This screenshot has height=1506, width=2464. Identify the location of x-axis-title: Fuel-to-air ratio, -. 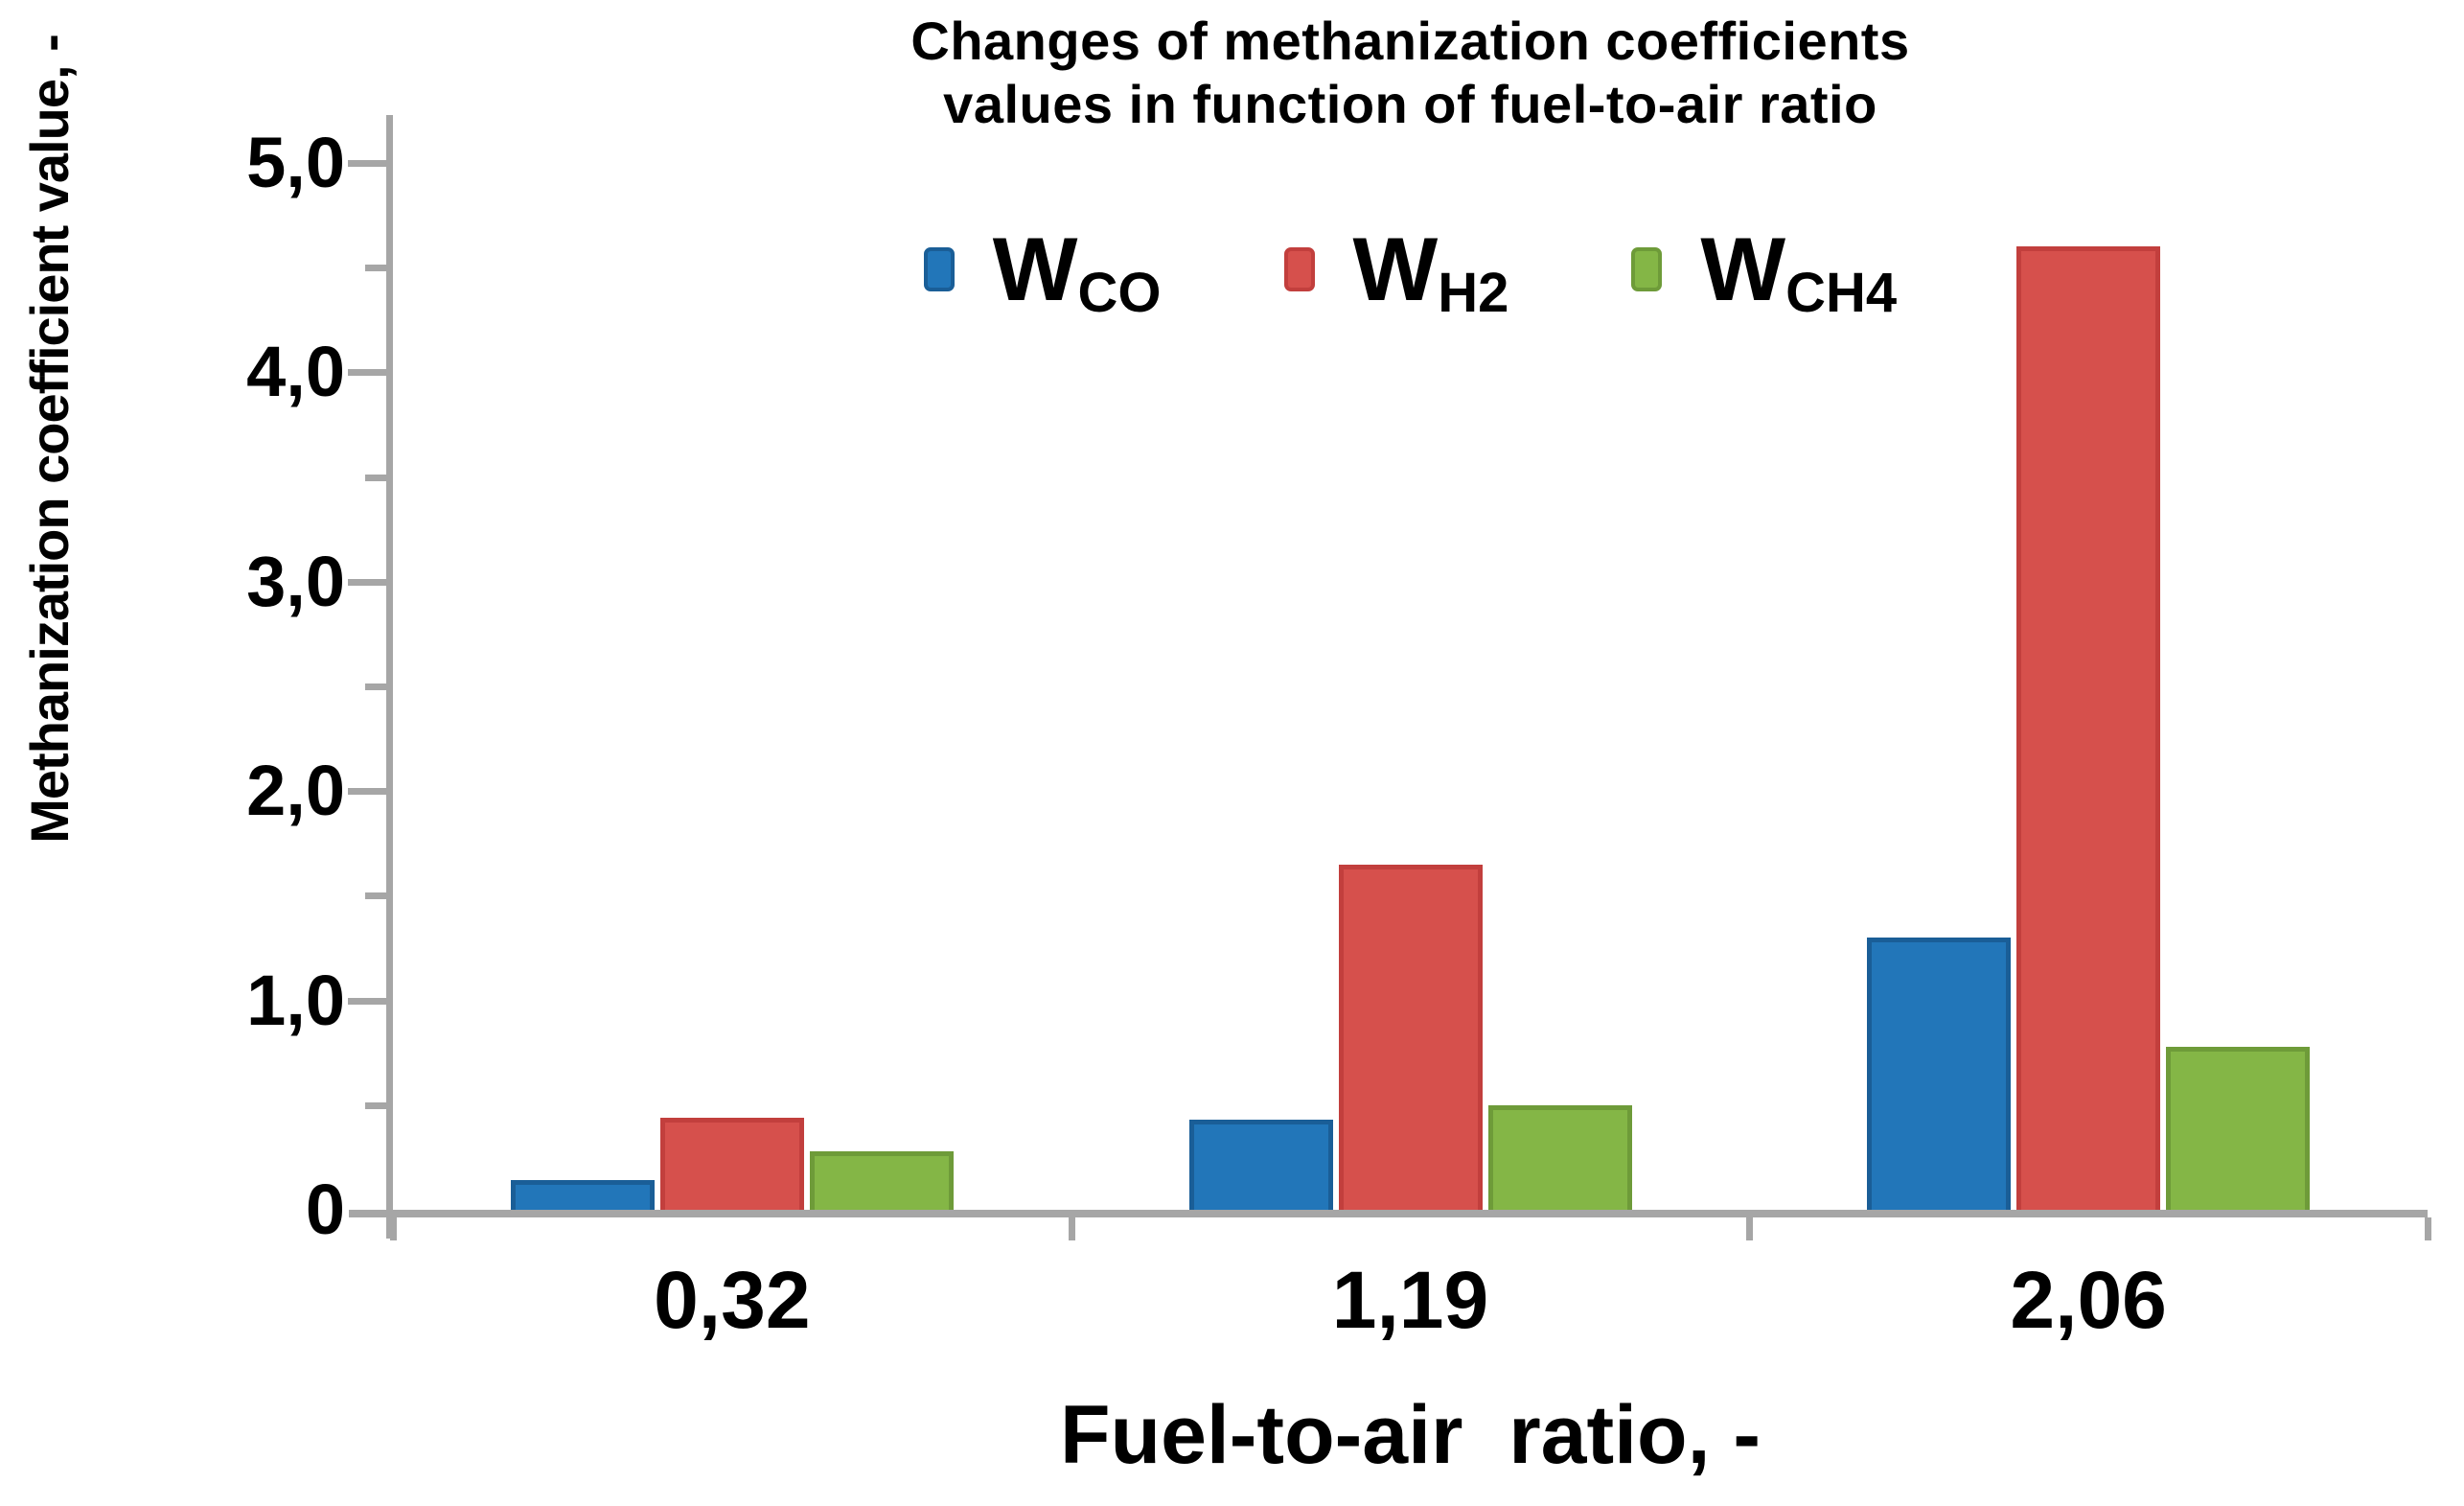
(1410, 1435).